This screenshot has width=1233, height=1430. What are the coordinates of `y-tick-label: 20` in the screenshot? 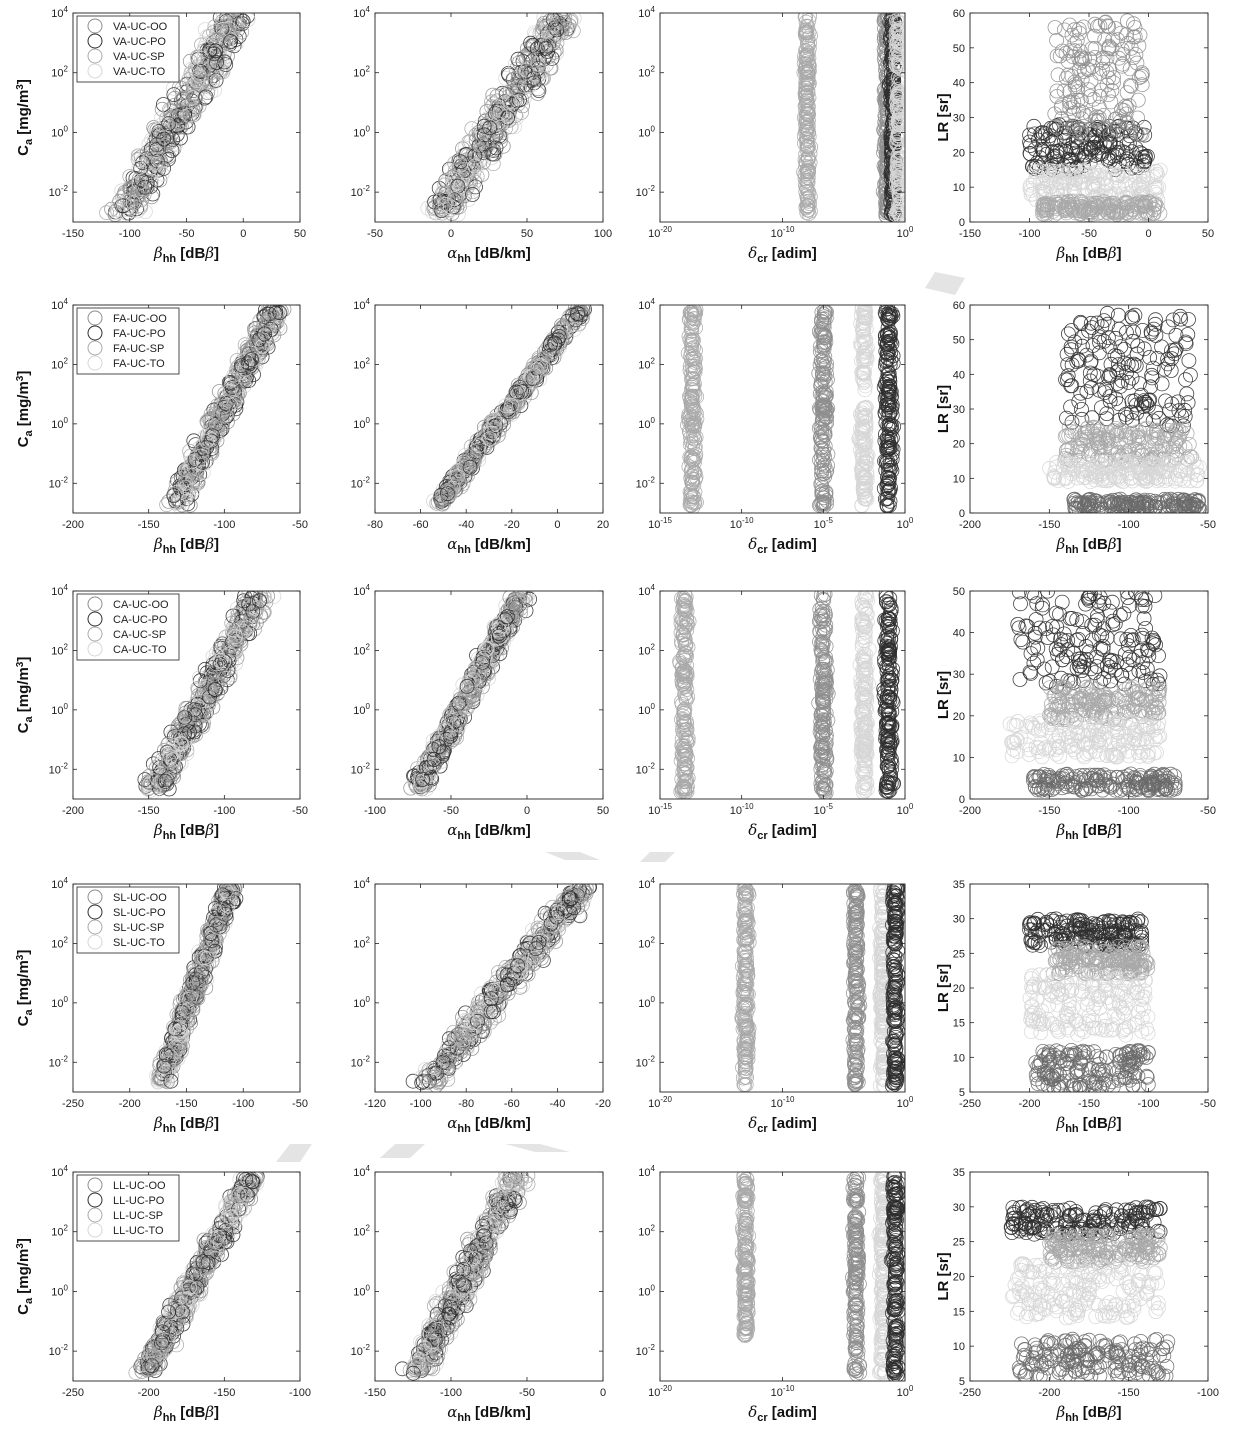 It's located at (959, 153).